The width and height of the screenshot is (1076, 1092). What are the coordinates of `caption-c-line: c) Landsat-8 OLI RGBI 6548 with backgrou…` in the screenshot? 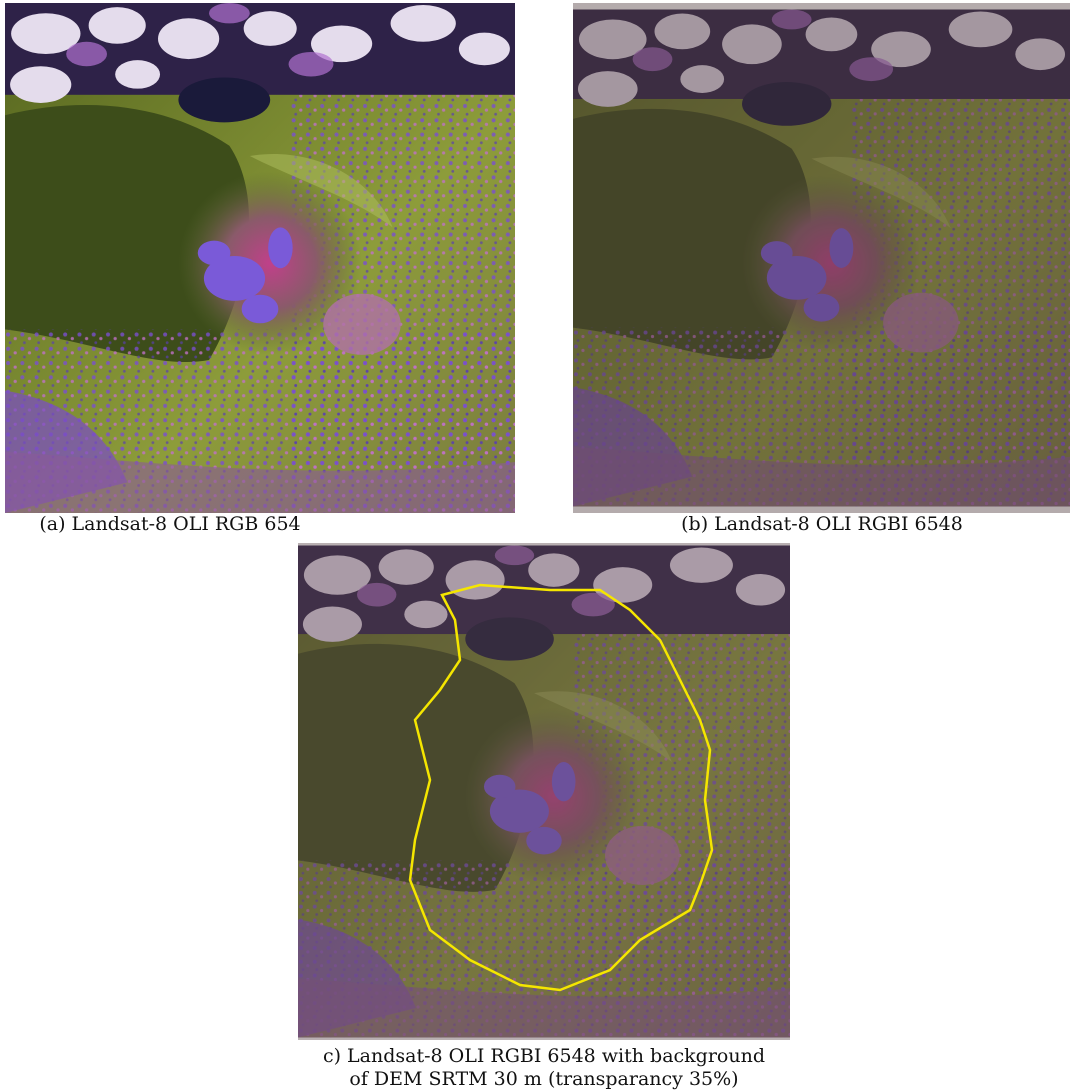 It's located at (544, 1056).